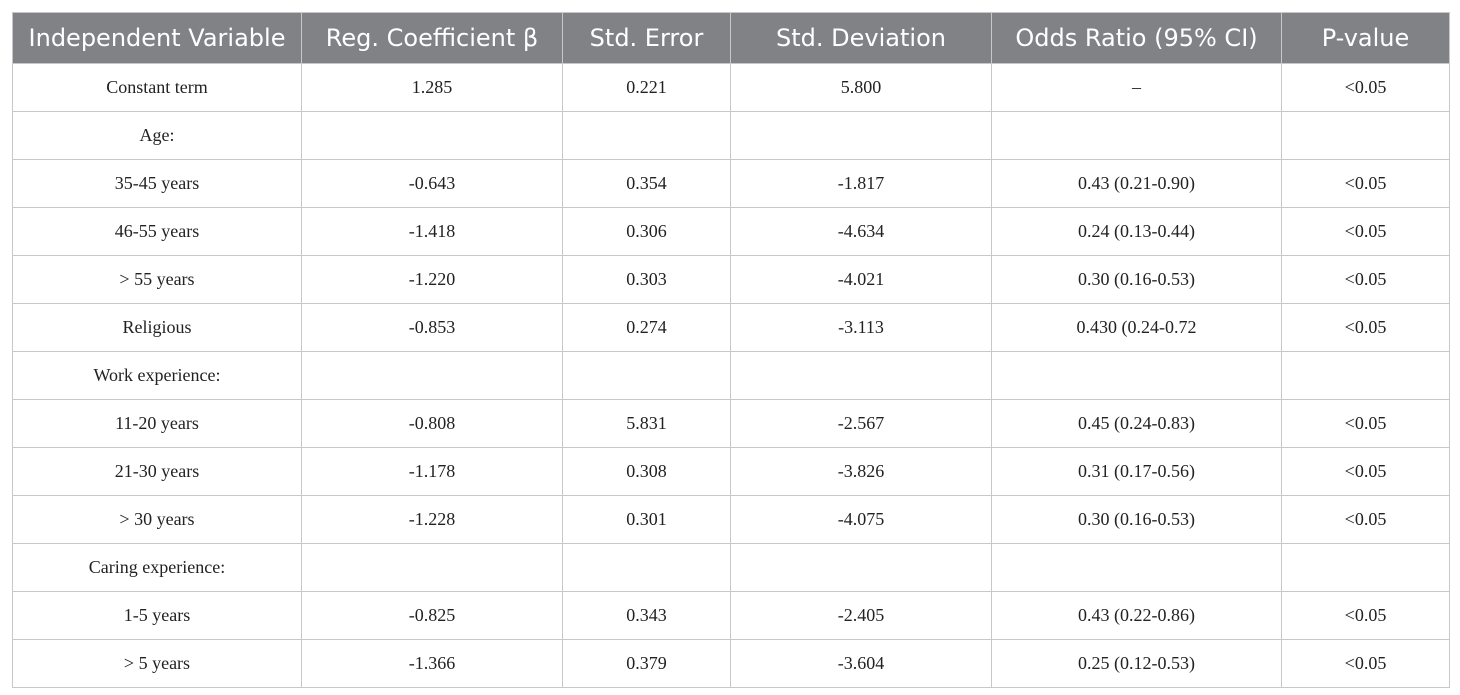 The image size is (1460, 695). What do you see at coordinates (646, 519) in the screenshot?
I see `cell: 0.301` at bounding box center [646, 519].